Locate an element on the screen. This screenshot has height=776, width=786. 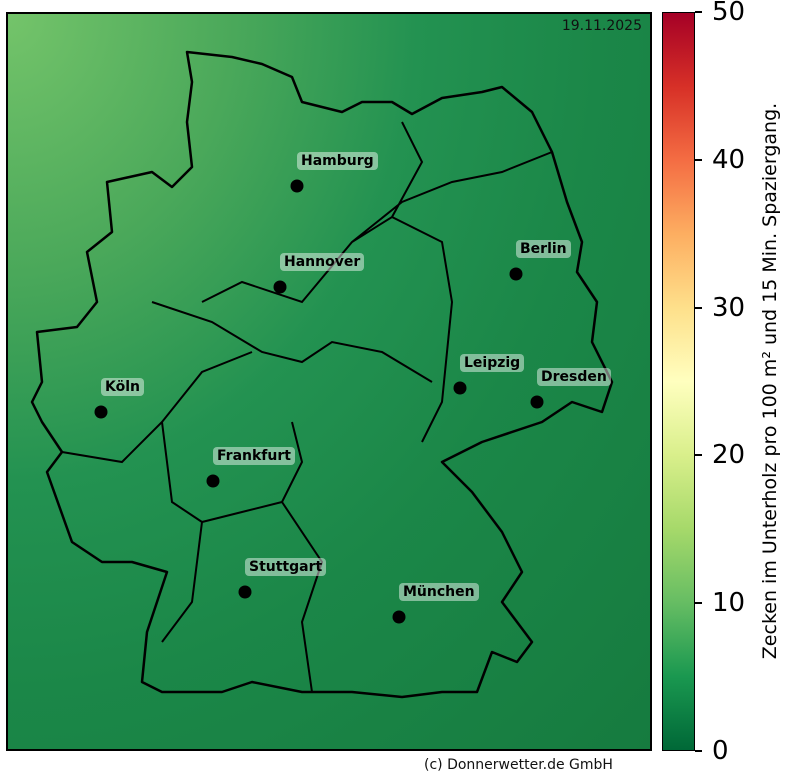
city-label: Stuttgart is located at coordinates (286, 567).